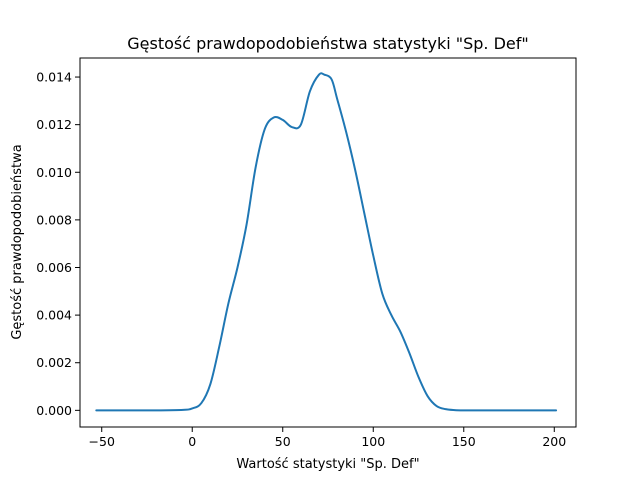 The image size is (640, 480). What do you see at coordinates (554, 441) in the screenshot?
I see `x-tick-label: 200` at bounding box center [554, 441].